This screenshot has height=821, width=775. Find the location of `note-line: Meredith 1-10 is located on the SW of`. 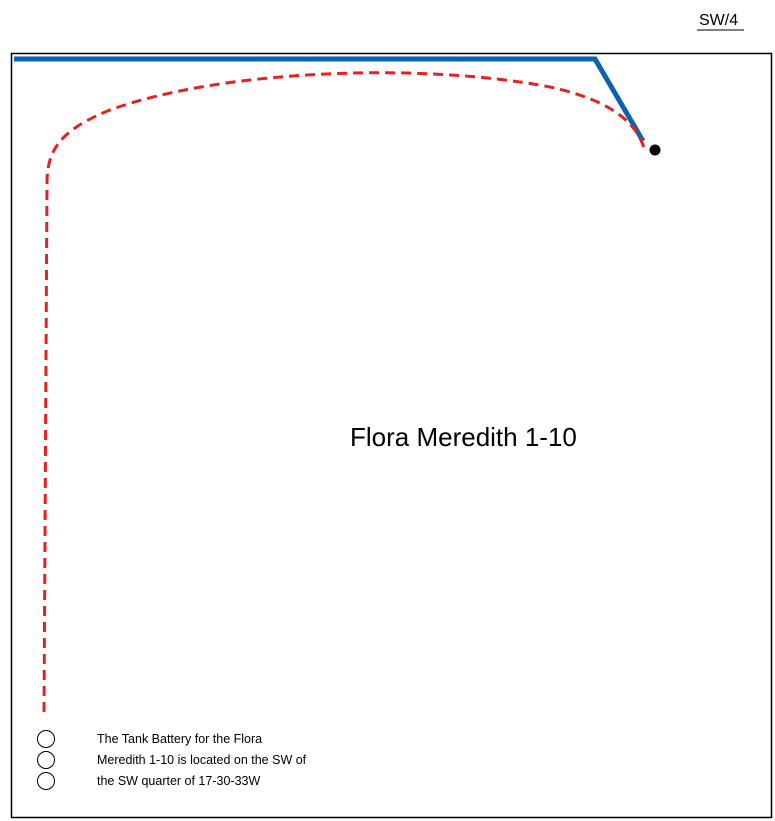

note-line: Meredith 1-10 is located on the SW of is located at coordinates (202, 760).